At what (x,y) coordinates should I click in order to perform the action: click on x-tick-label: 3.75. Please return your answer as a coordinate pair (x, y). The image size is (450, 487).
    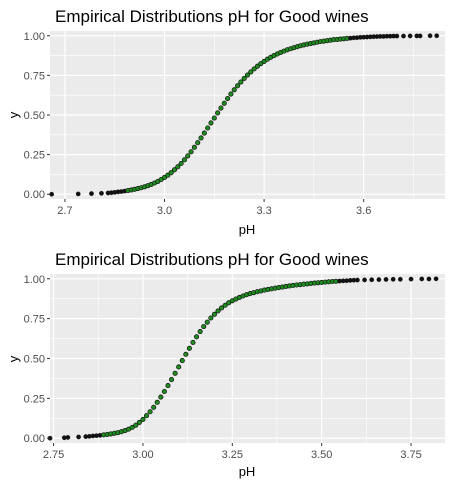
    Looking at the image, I should click on (410, 455).